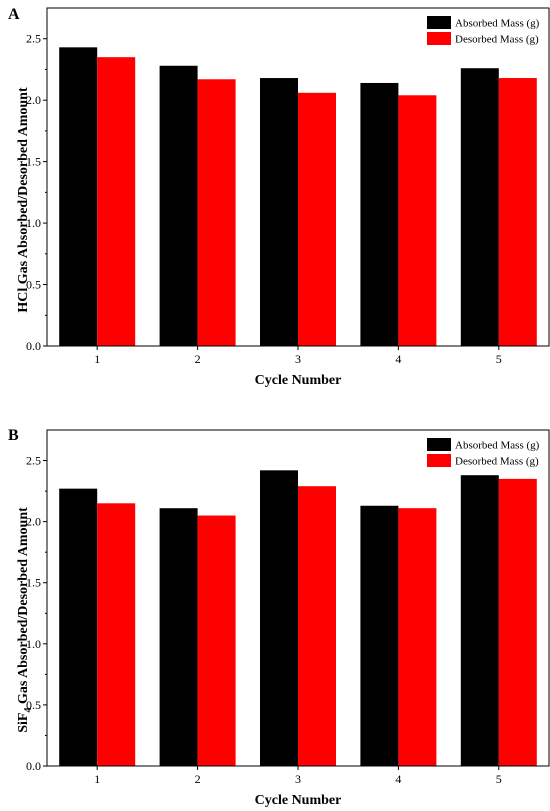 The height and width of the screenshot is (811, 550). Describe the element at coordinates (13, 435) in the screenshot. I see `panel-label: B` at that location.